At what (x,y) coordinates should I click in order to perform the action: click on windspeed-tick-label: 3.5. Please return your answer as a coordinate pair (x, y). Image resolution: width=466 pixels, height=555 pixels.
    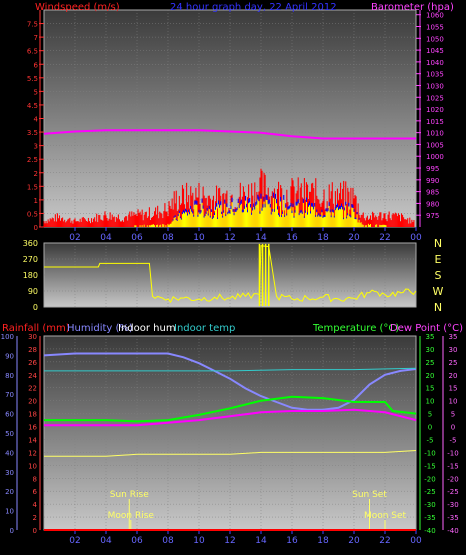
    Looking at the image, I should click on (32, 133).